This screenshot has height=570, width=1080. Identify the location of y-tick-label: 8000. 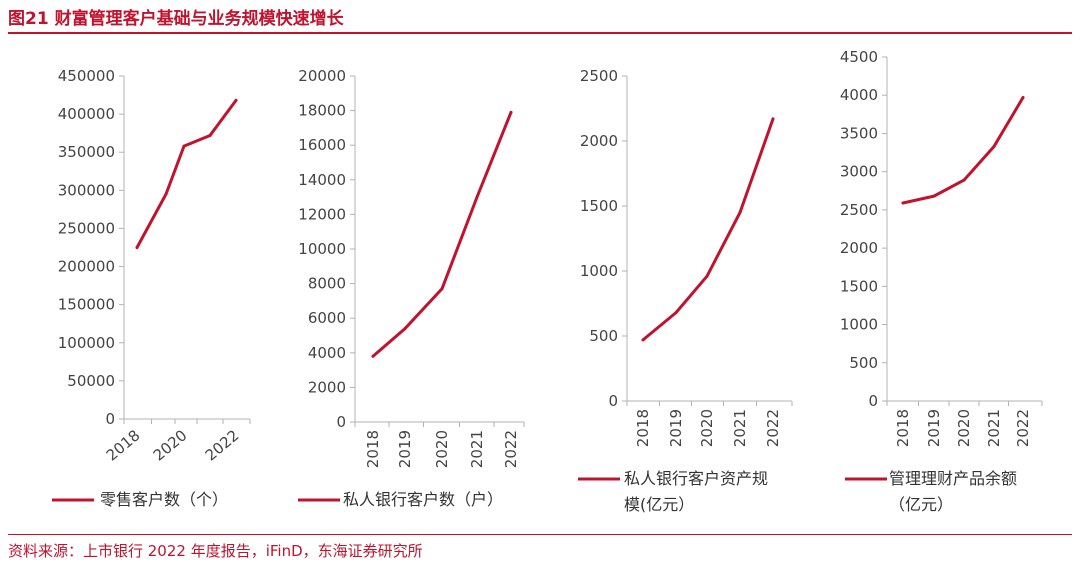
(327, 284).